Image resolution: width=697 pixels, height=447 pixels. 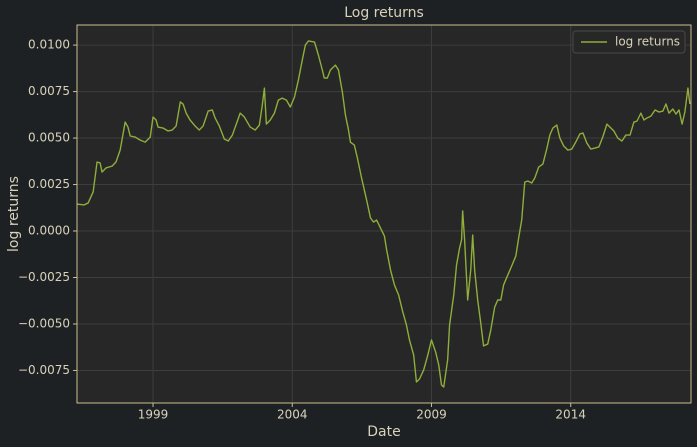 I want to click on legend-label: log returns, so click(x=647, y=42).